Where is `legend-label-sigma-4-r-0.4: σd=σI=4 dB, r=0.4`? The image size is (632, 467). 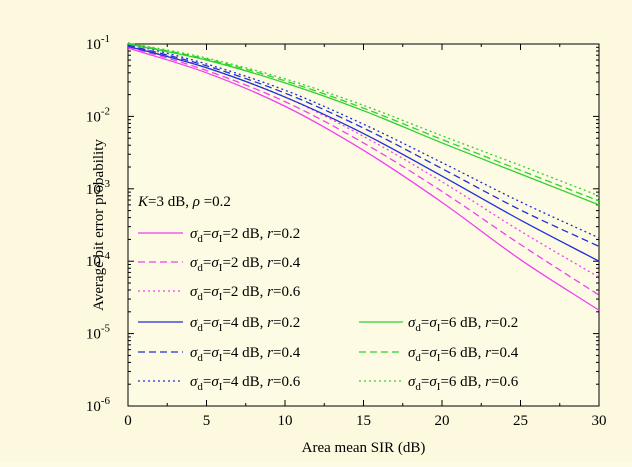
legend-label-sigma-4-r-0.4: σd=σI=4 dB, r=0.4 is located at coordinates (245, 354).